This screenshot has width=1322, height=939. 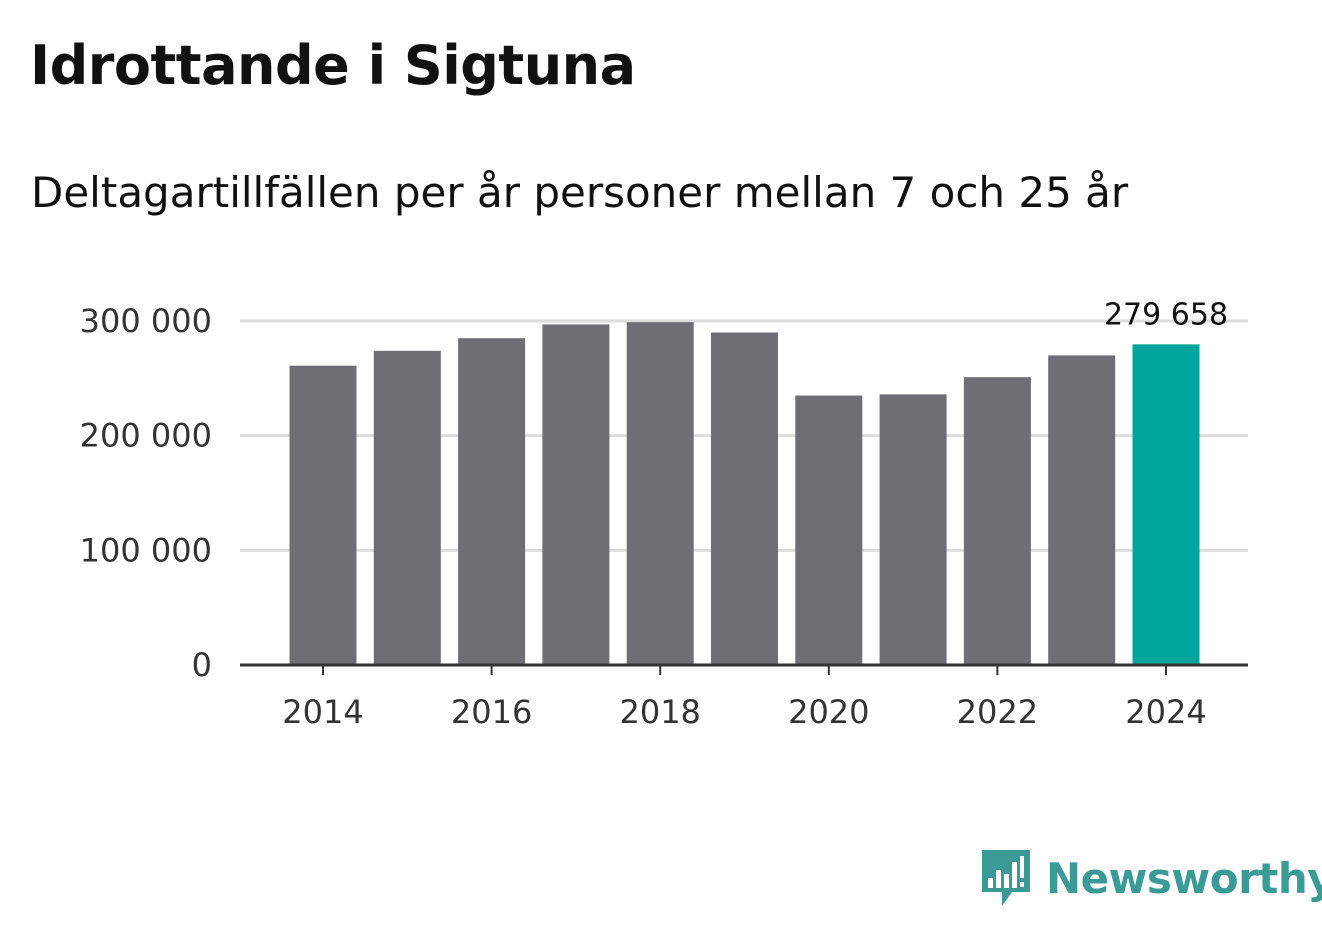 What do you see at coordinates (744, 669) in the screenshot?
I see `x-axis` at bounding box center [744, 669].